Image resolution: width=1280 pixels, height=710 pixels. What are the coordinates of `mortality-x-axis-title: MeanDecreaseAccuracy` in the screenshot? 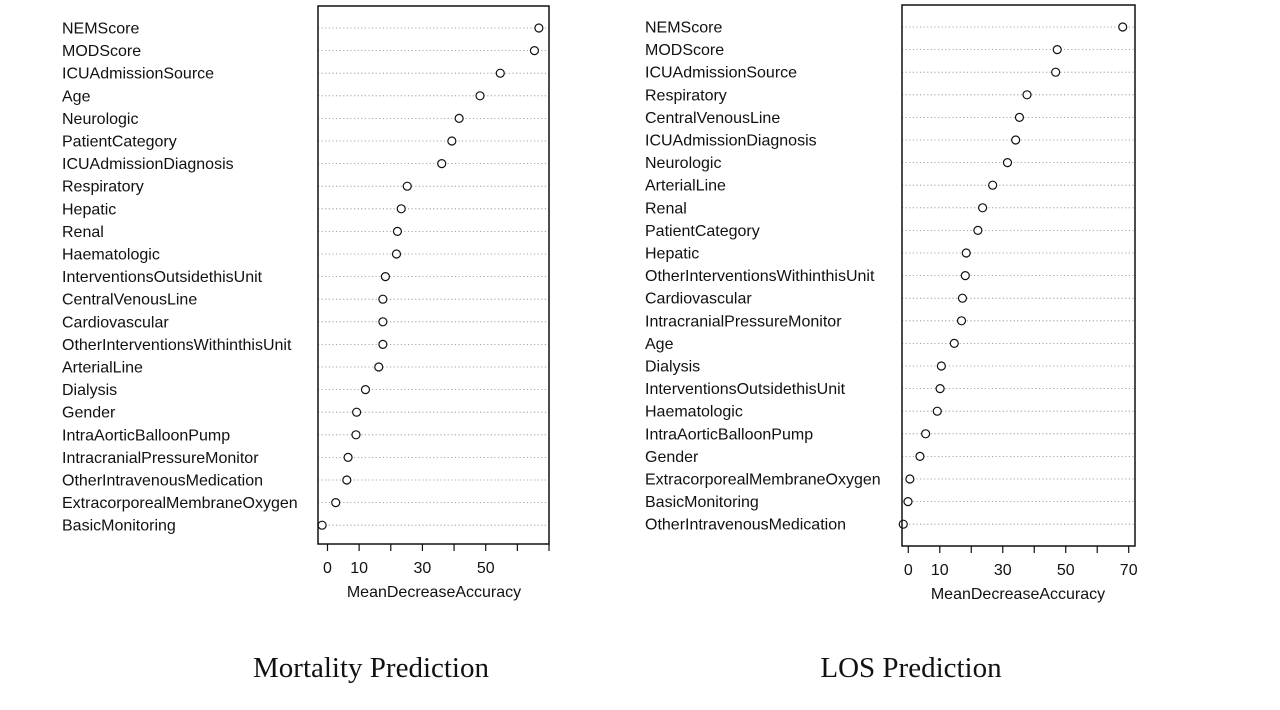 It's located at (434, 592).